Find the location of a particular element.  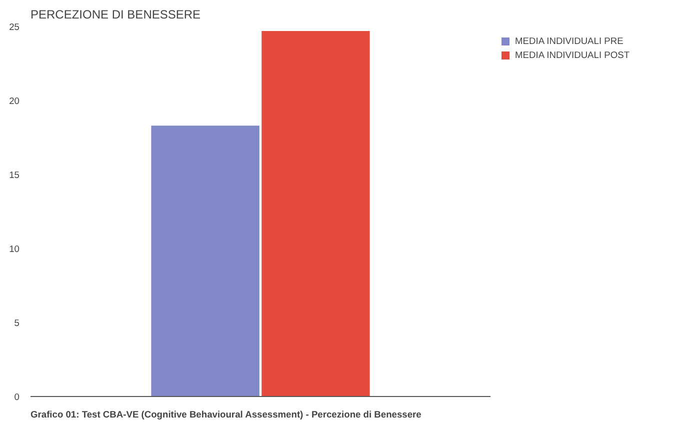

chart-title: PERCEZIONE DI BENESSERE is located at coordinates (115, 15).